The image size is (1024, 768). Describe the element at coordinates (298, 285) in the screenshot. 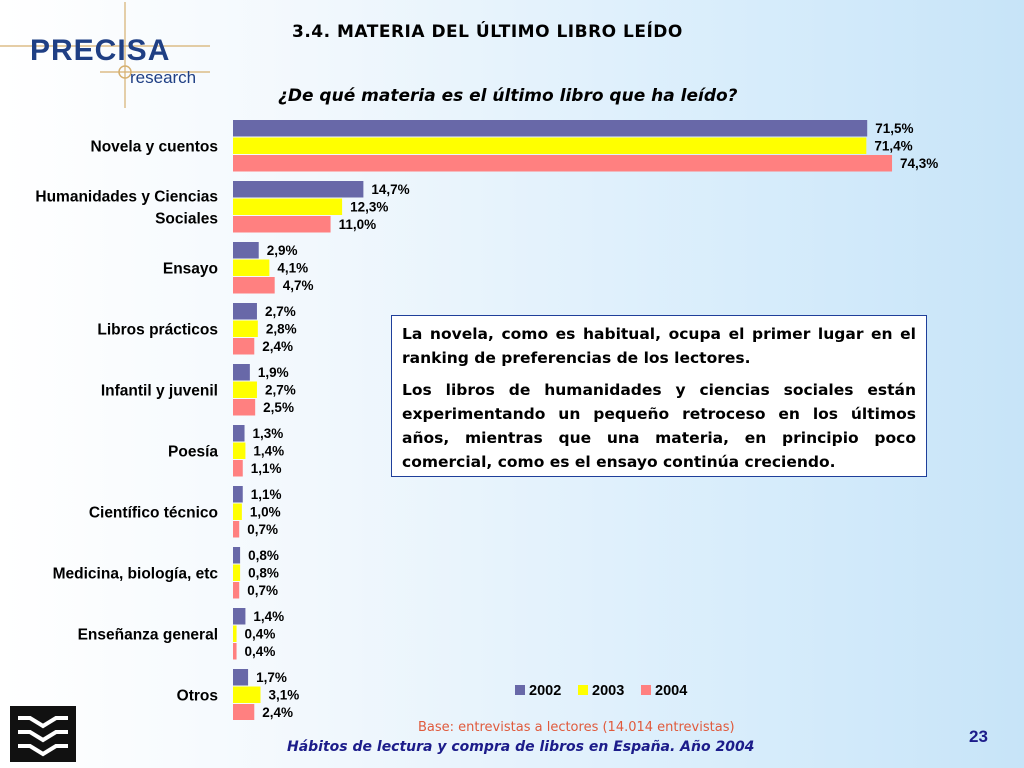

I see `data-label: 4,7%` at that location.